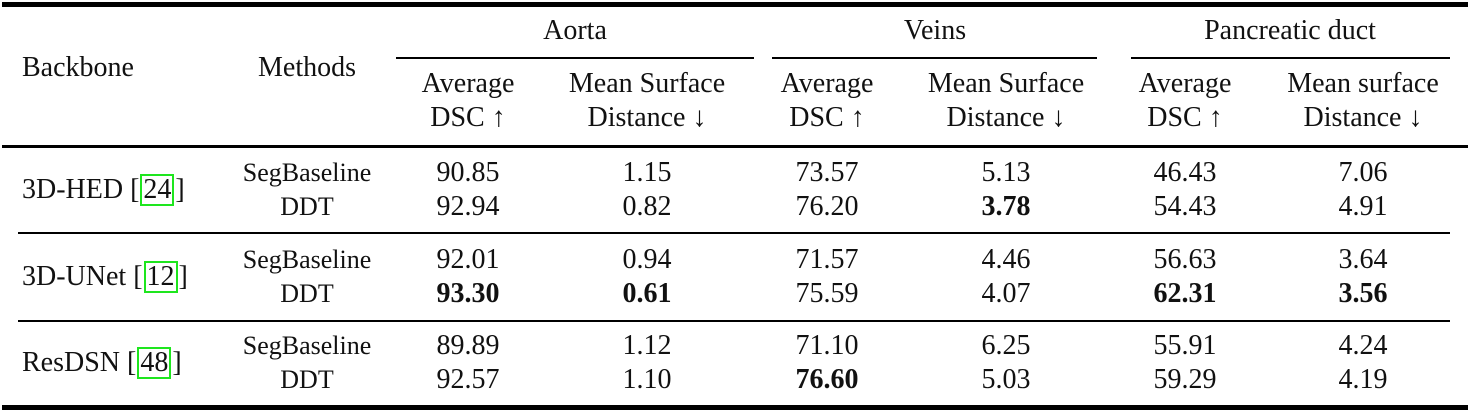 The image size is (1470, 415). I want to click on value-cell: 0.94, so click(647, 259).